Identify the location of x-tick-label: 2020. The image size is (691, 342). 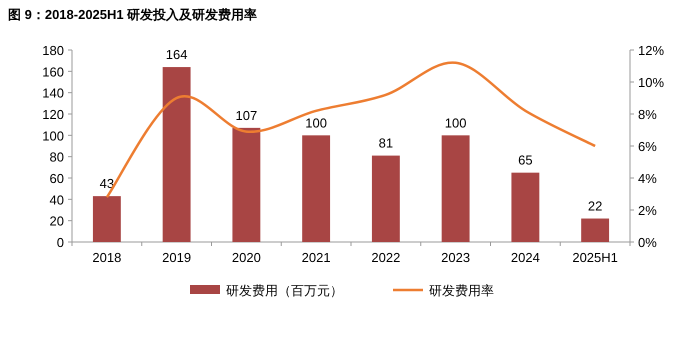
(246, 257).